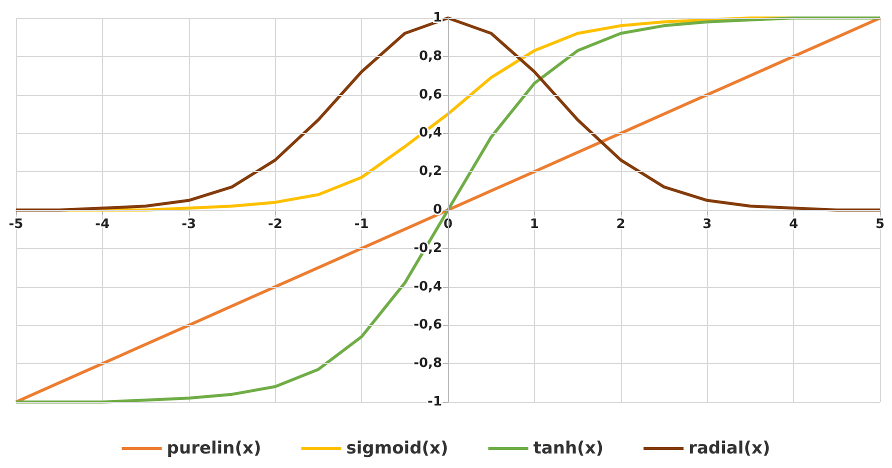 Image resolution: width=892 pixels, height=468 pixels. What do you see at coordinates (102, 224) in the screenshot?
I see `x-tick-label: -4` at bounding box center [102, 224].